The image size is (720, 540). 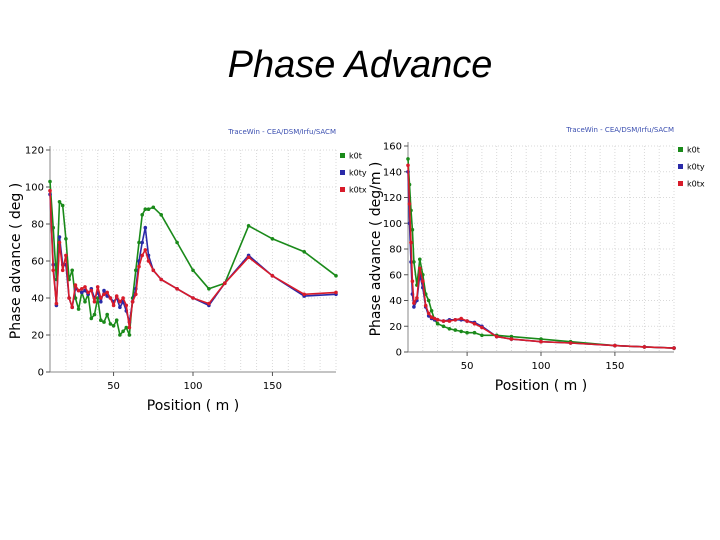 What do you see at coordinates (540, 366) in the screenshot?
I see `chart2-x-tick-label-1: 100` at bounding box center [540, 366].